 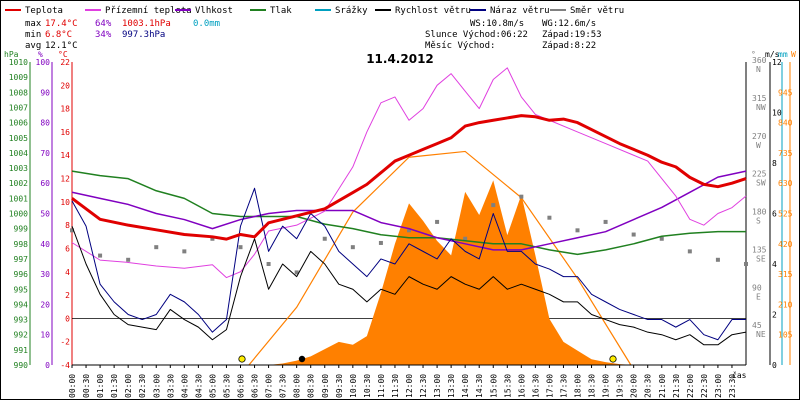 I want to click on axis-tick-label: 50, so click(x=45, y=214).